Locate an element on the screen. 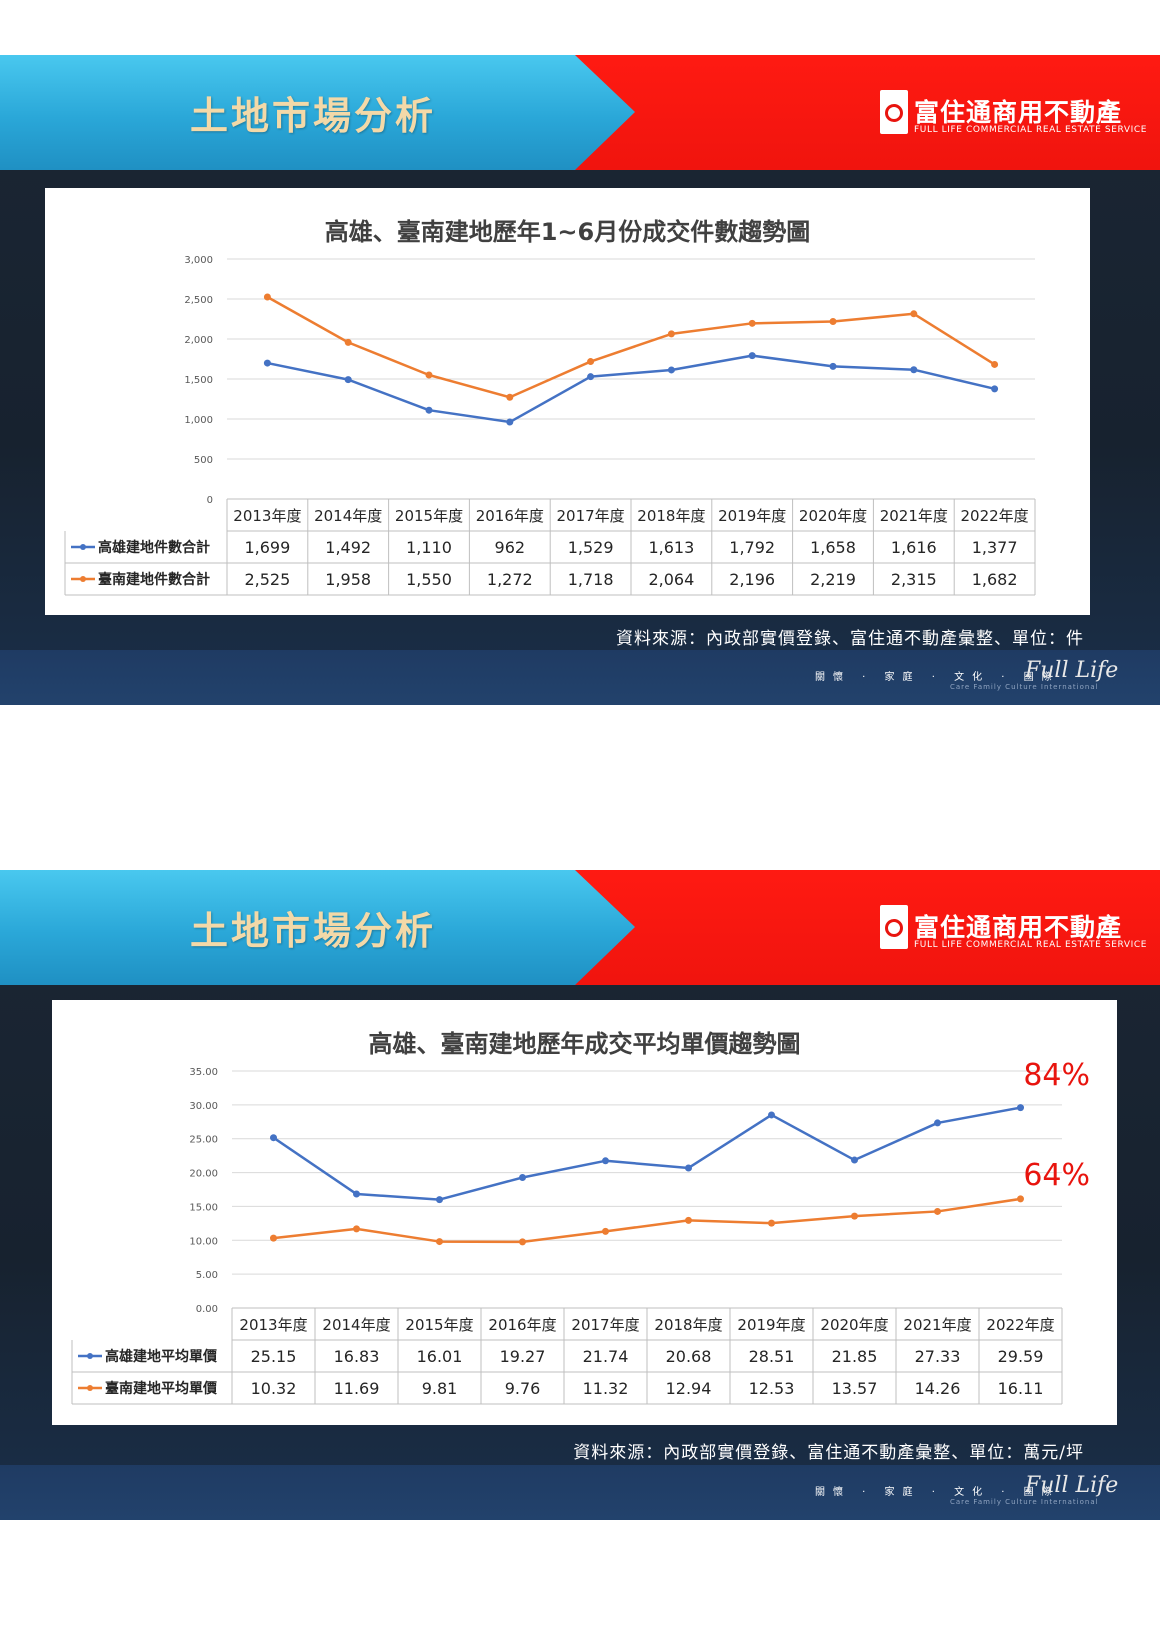 This screenshot has width=1160, height=1640. y-tick-label: 30.00 is located at coordinates (203, 1106).